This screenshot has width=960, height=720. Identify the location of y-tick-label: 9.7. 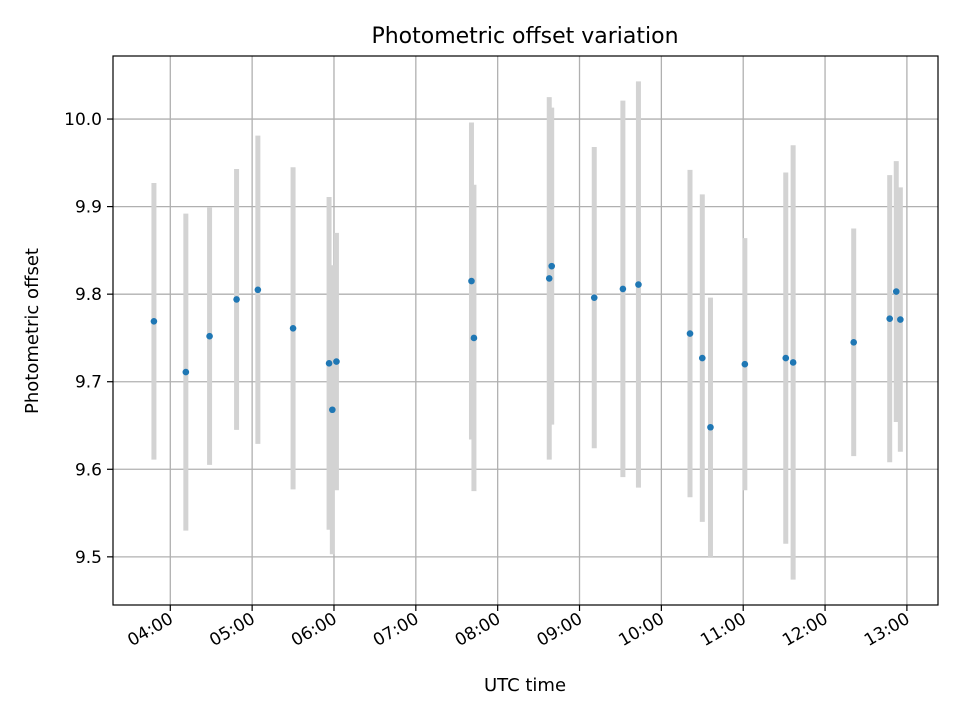
(88, 383).